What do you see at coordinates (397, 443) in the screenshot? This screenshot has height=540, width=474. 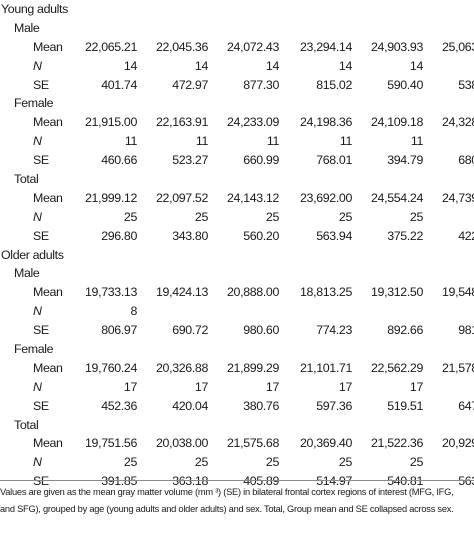 I see `table-cell: 21,522.36` at bounding box center [397, 443].